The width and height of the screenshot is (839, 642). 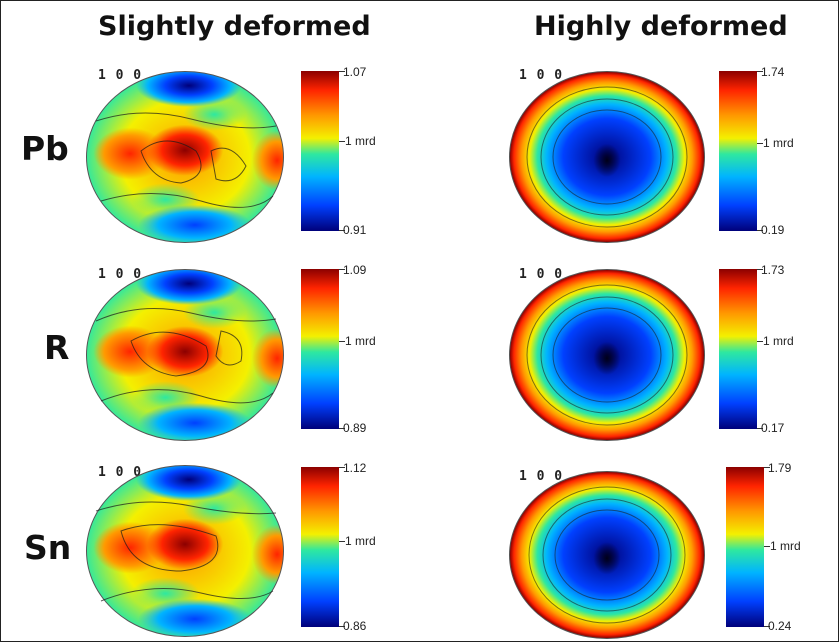 I want to click on colorbar-pb-high, so click(x=738, y=151).